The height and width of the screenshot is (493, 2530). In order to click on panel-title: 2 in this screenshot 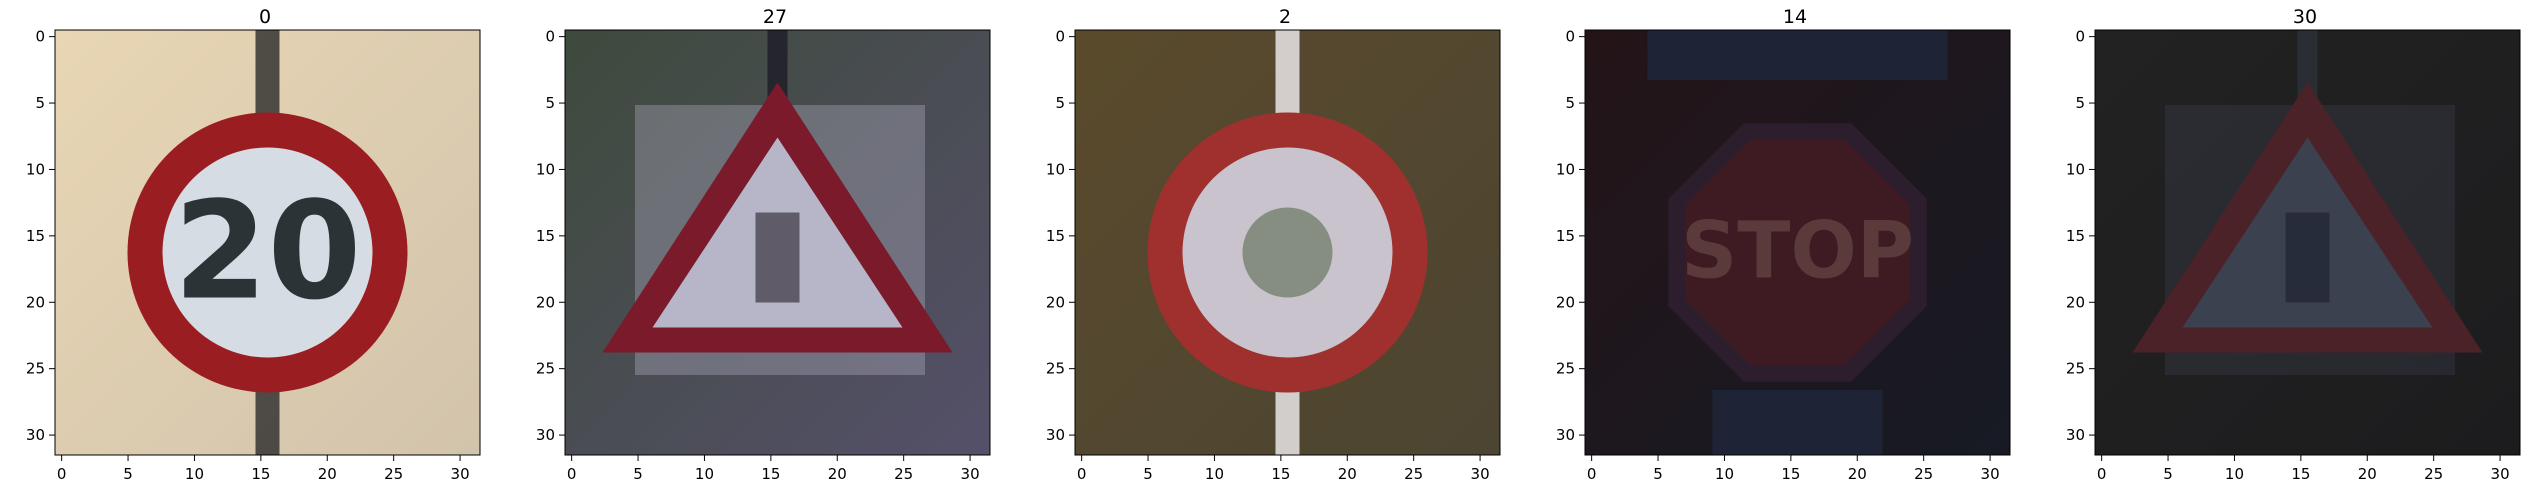, I will do `click(1285, 17)`.